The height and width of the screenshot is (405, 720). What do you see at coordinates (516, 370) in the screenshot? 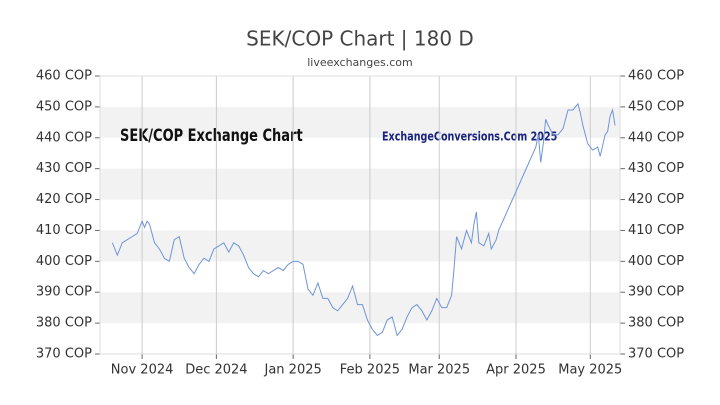
I see `x-tick-label: Apr 2025` at bounding box center [516, 370].